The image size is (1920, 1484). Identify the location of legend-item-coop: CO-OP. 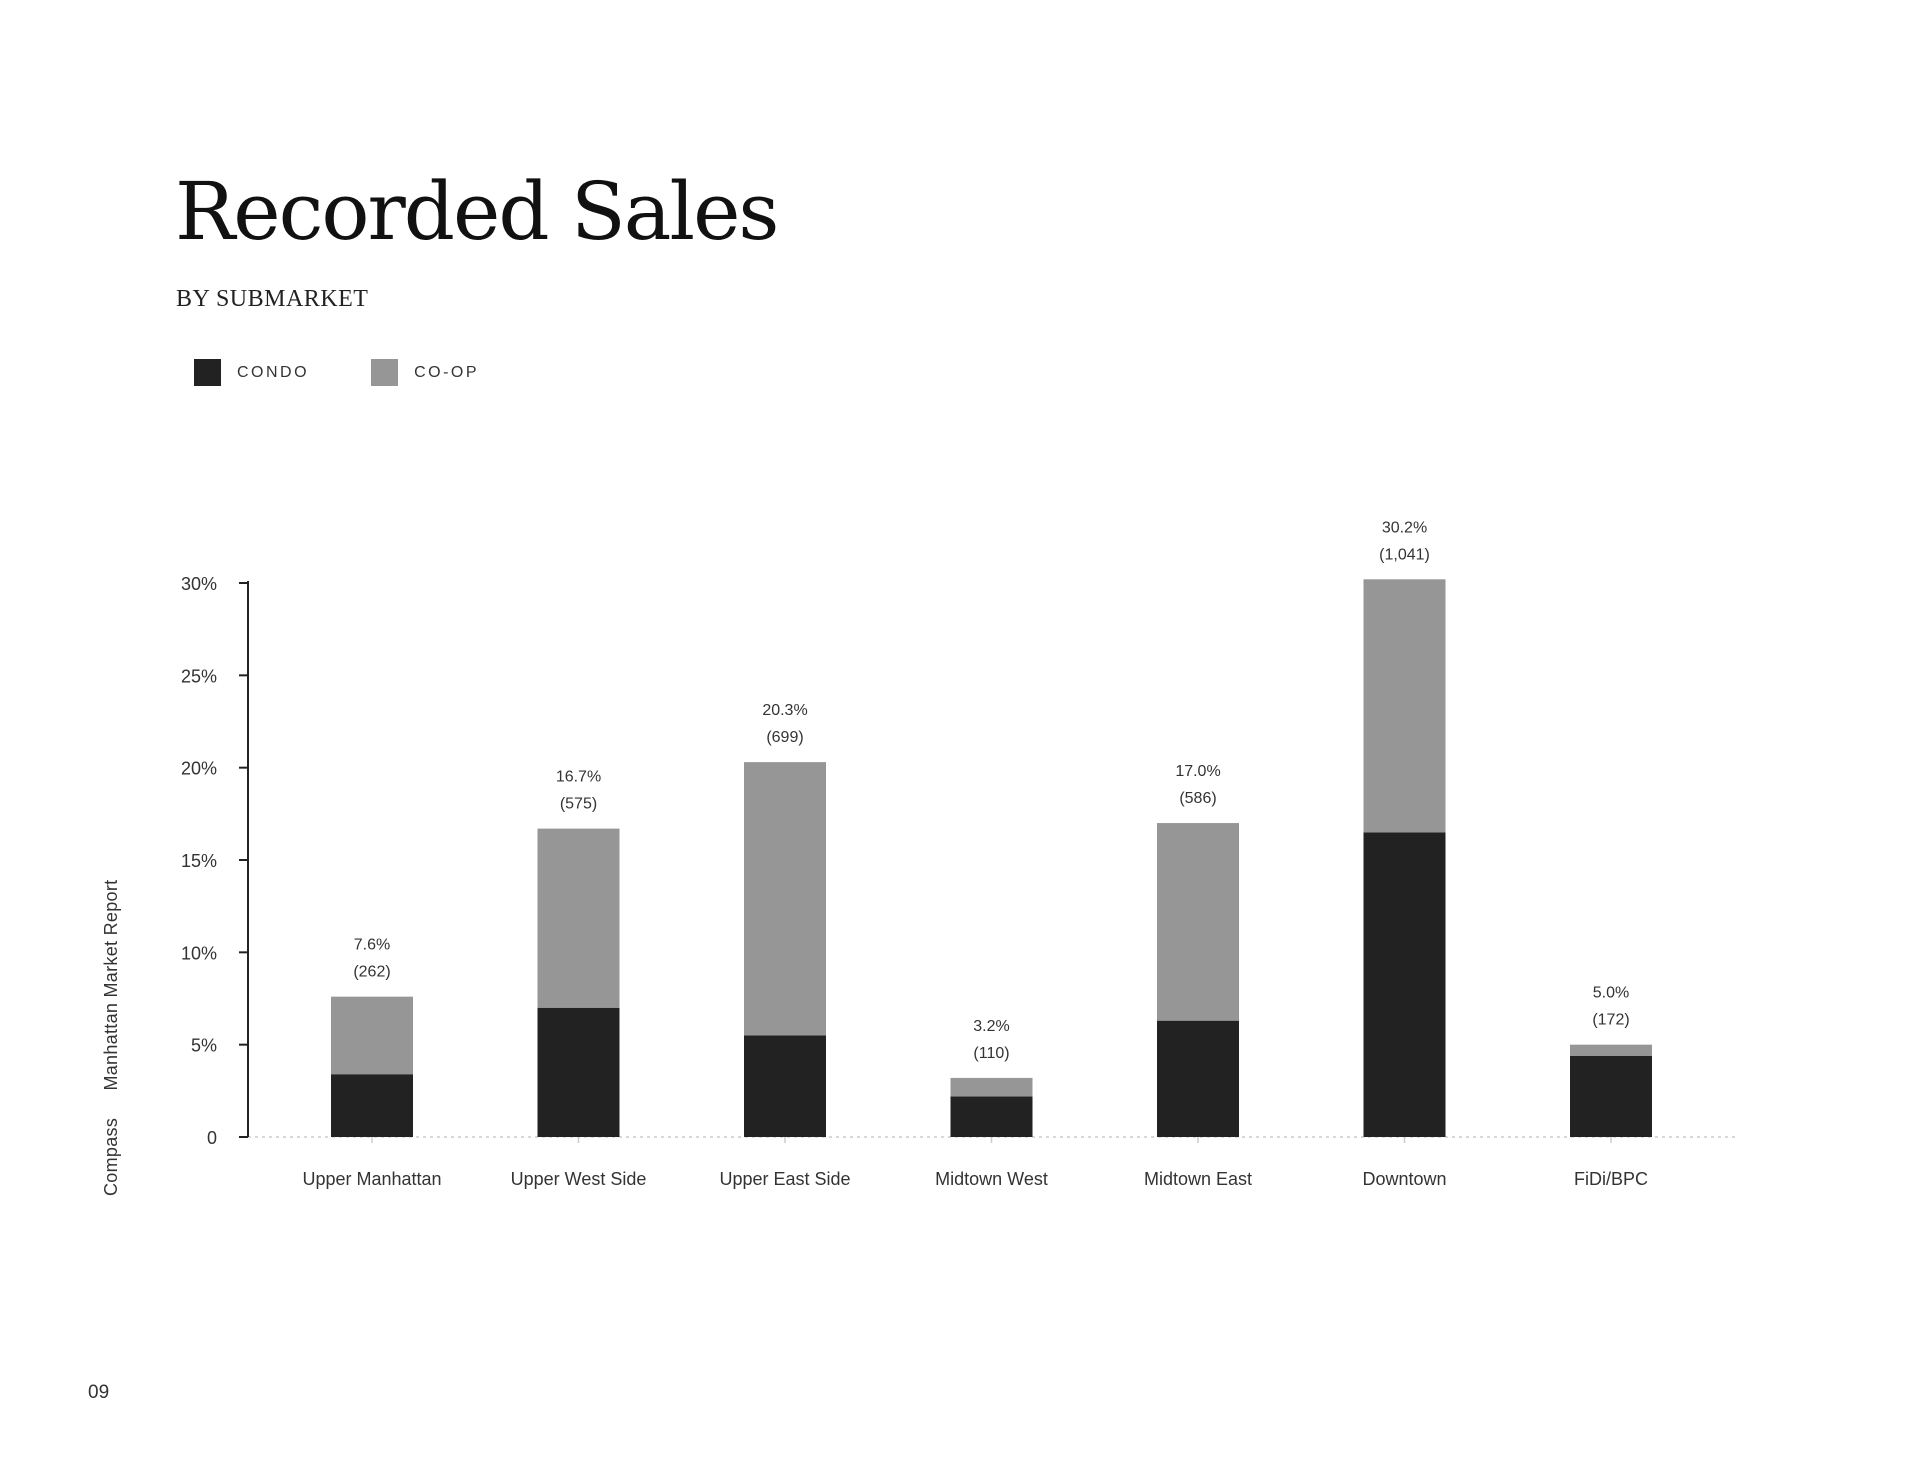
(425, 372).